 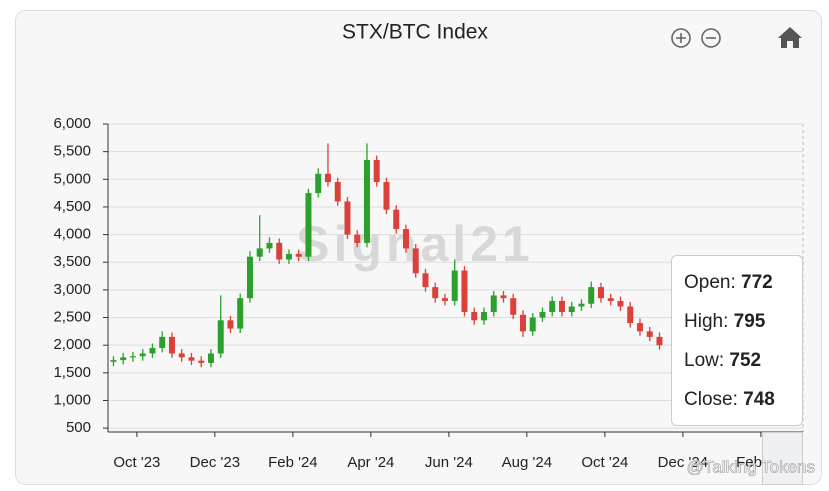 I want to click on credit-watermark: @Talking Tokens, so click(x=751, y=466).